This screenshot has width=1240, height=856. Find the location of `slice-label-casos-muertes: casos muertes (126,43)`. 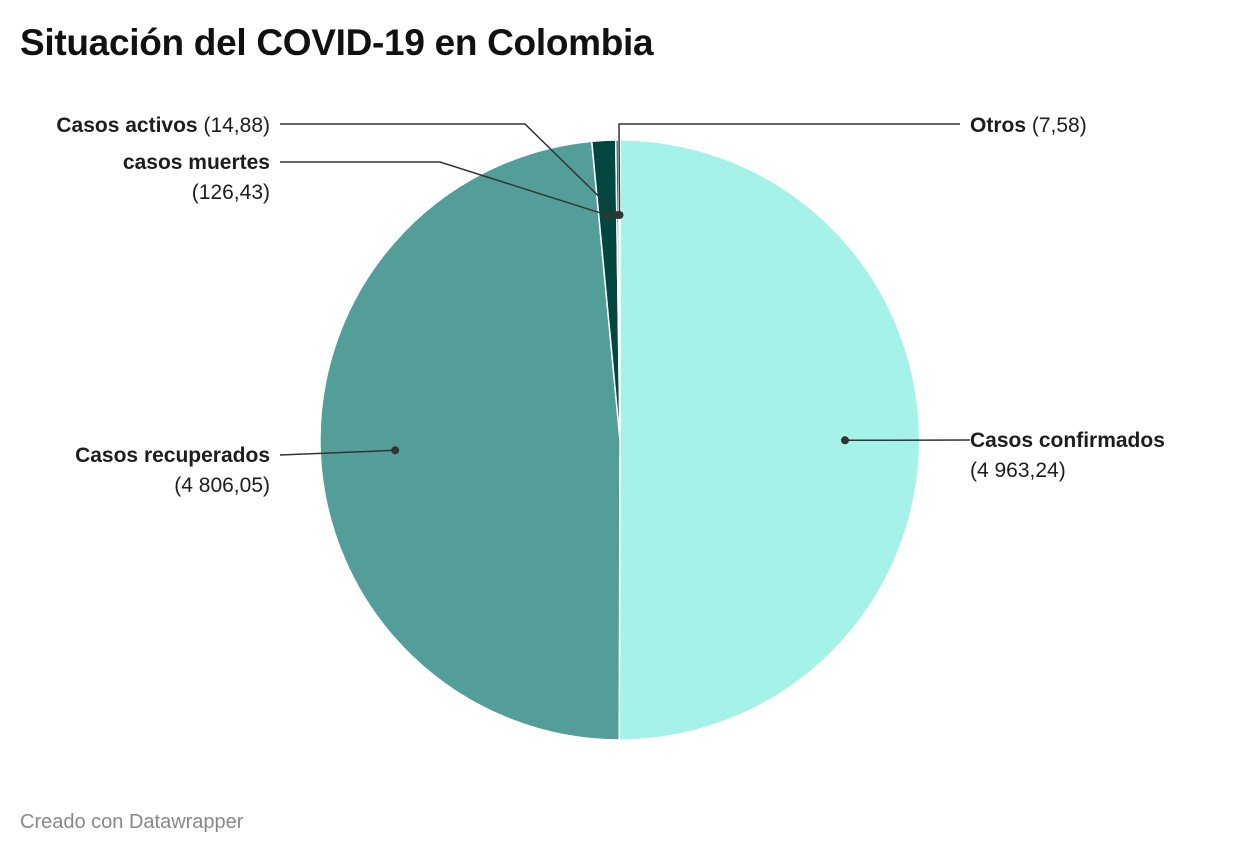

slice-label-casos-muertes: casos muertes (126,43) is located at coordinates (196, 177).